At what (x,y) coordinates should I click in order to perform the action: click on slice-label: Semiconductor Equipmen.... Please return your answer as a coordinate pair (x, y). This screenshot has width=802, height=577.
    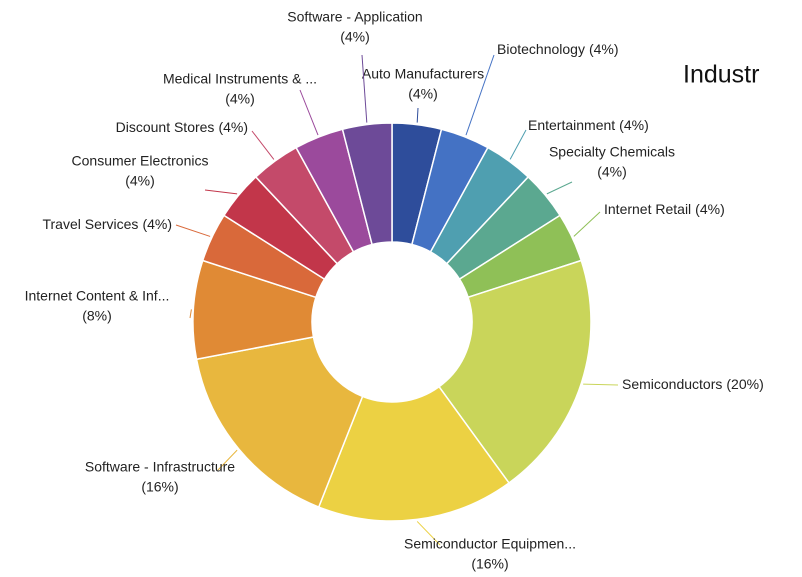
    Looking at the image, I should click on (490, 544).